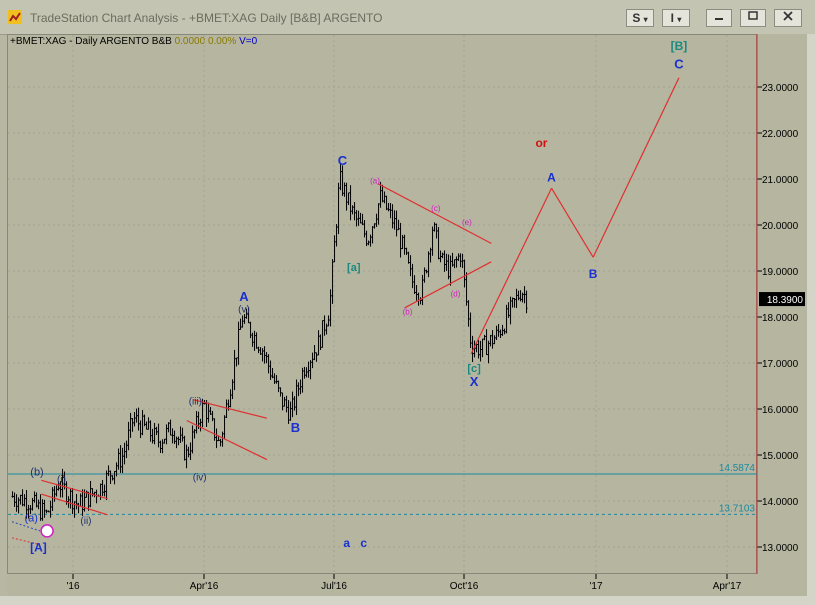 Image resolution: width=815 pixels, height=605 pixels. What do you see at coordinates (248, 41) in the screenshot?
I see `info-volume: V=0` at bounding box center [248, 41].